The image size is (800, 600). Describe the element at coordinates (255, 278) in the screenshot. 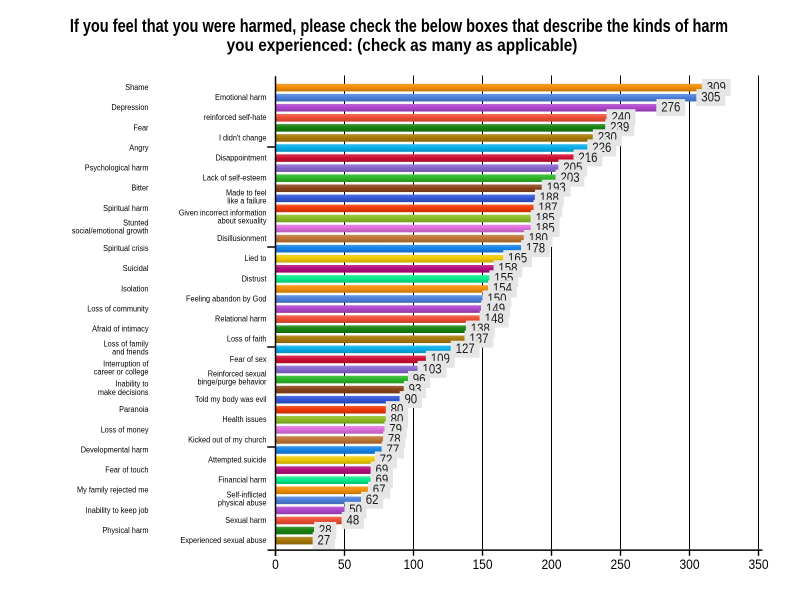

I see `svg-text: Distrust` at that location.